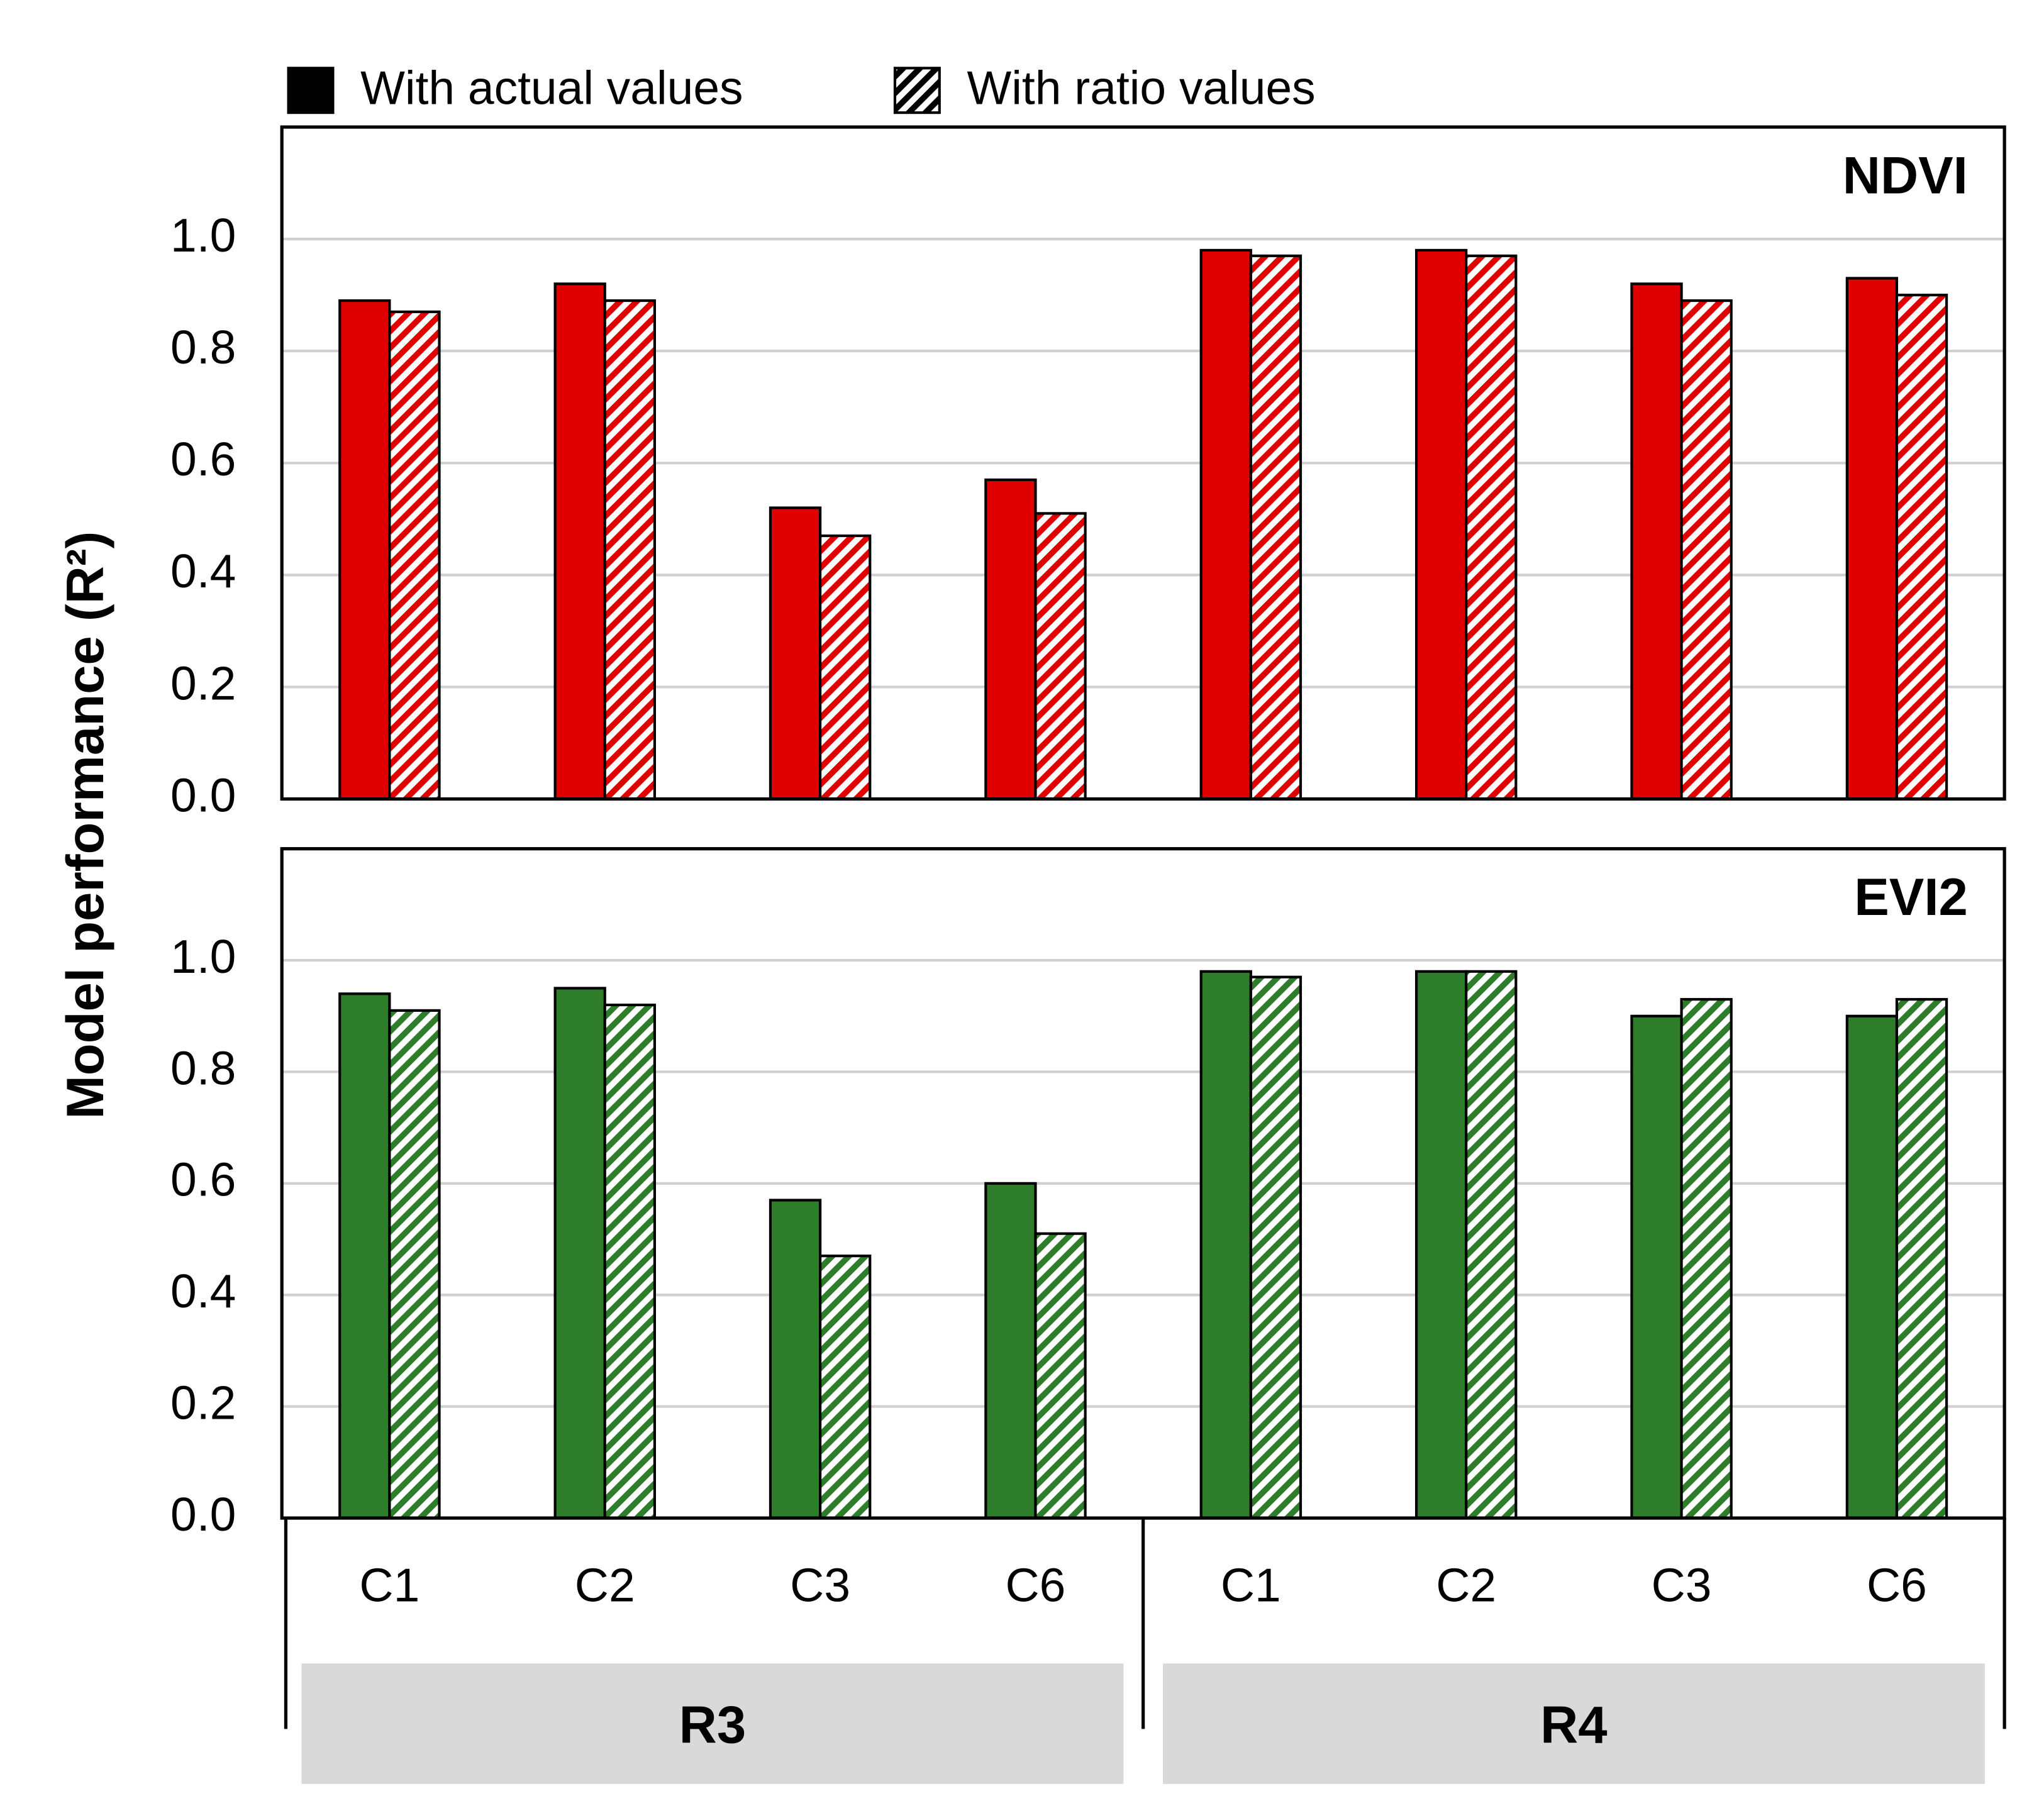 The height and width of the screenshot is (1818, 2044). I want to click on legend-label: With ratio values, so click(1141, 88).